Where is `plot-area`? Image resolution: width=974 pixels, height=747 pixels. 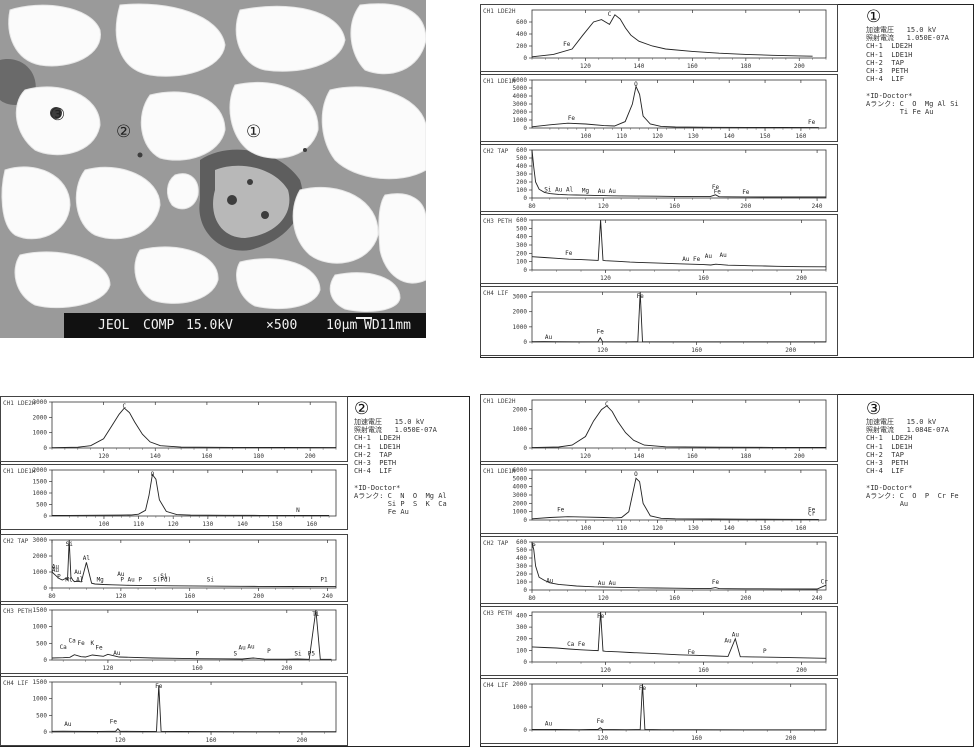 plot-area is located at coordinates (194, 564).